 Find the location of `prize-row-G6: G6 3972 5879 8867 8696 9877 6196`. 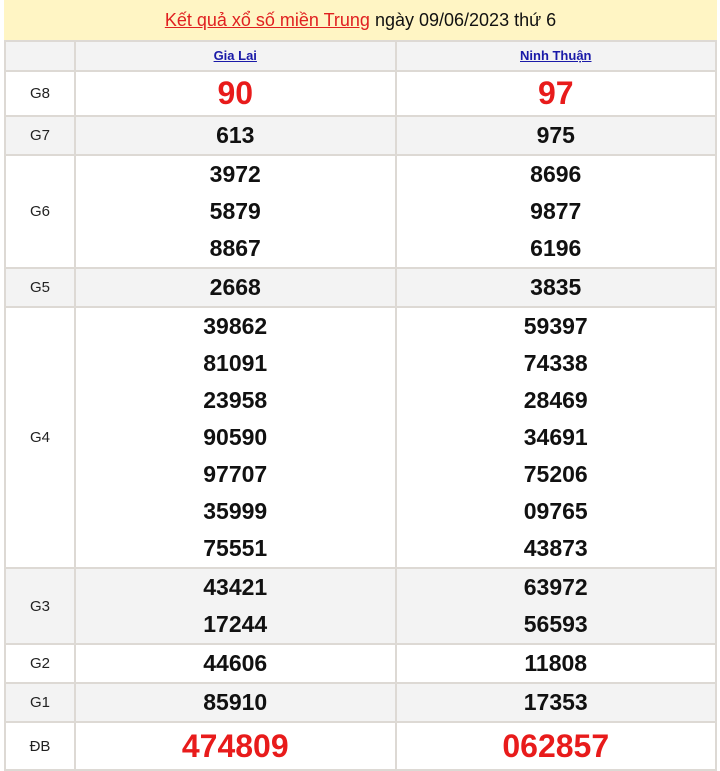

prize-row-G6: G6 3972 5879 8867 8696 9877 6196 is located at coordinates (360, 211).